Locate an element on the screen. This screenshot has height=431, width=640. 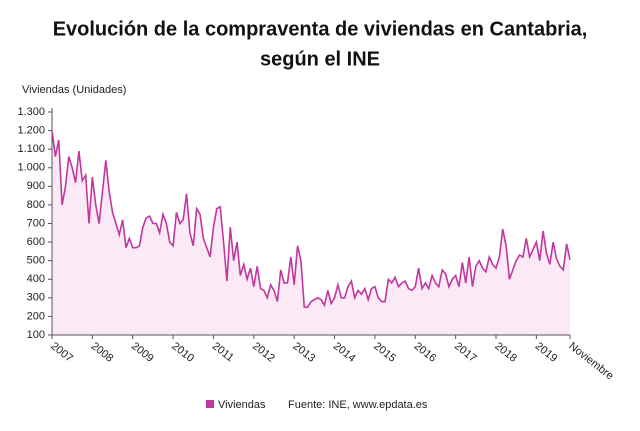
y-tick-label: 800 is located at coordinates (36, 205).